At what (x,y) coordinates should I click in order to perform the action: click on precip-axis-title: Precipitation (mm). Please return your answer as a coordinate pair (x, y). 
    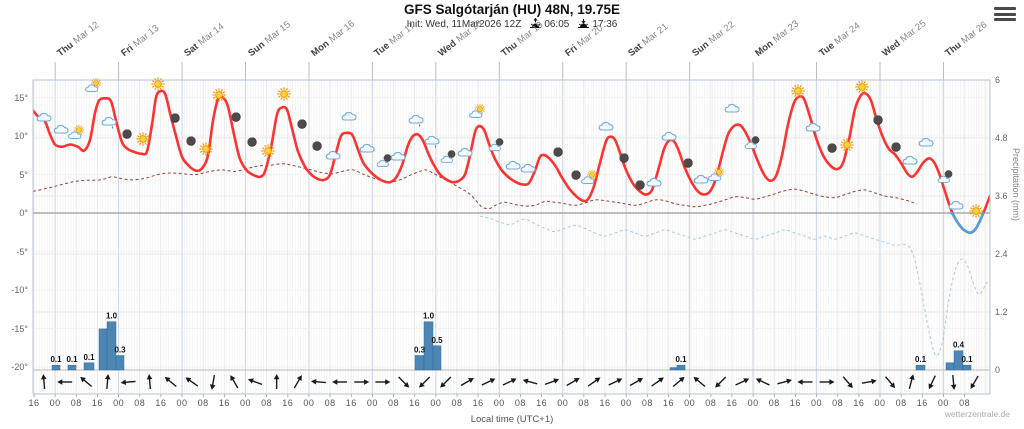
    Looking at the image, I should click on (1016, 185).